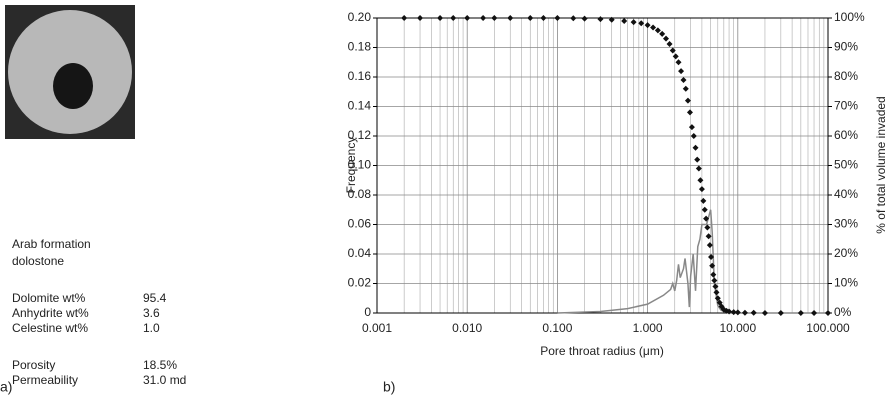 The height and width of the screenshot is (404, 893). What do you see at coordinates (881, 164) in the screenshot?
I see `y2-axis-title: % of total volume invaded` at bounding box center [881, 164].